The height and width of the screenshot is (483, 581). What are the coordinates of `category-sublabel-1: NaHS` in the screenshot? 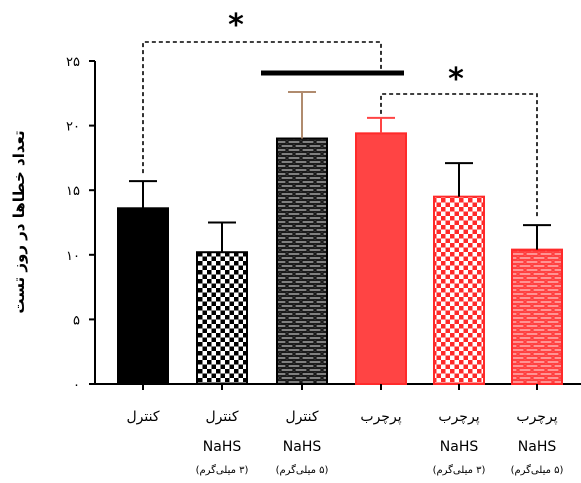 It's located at (222, 447).